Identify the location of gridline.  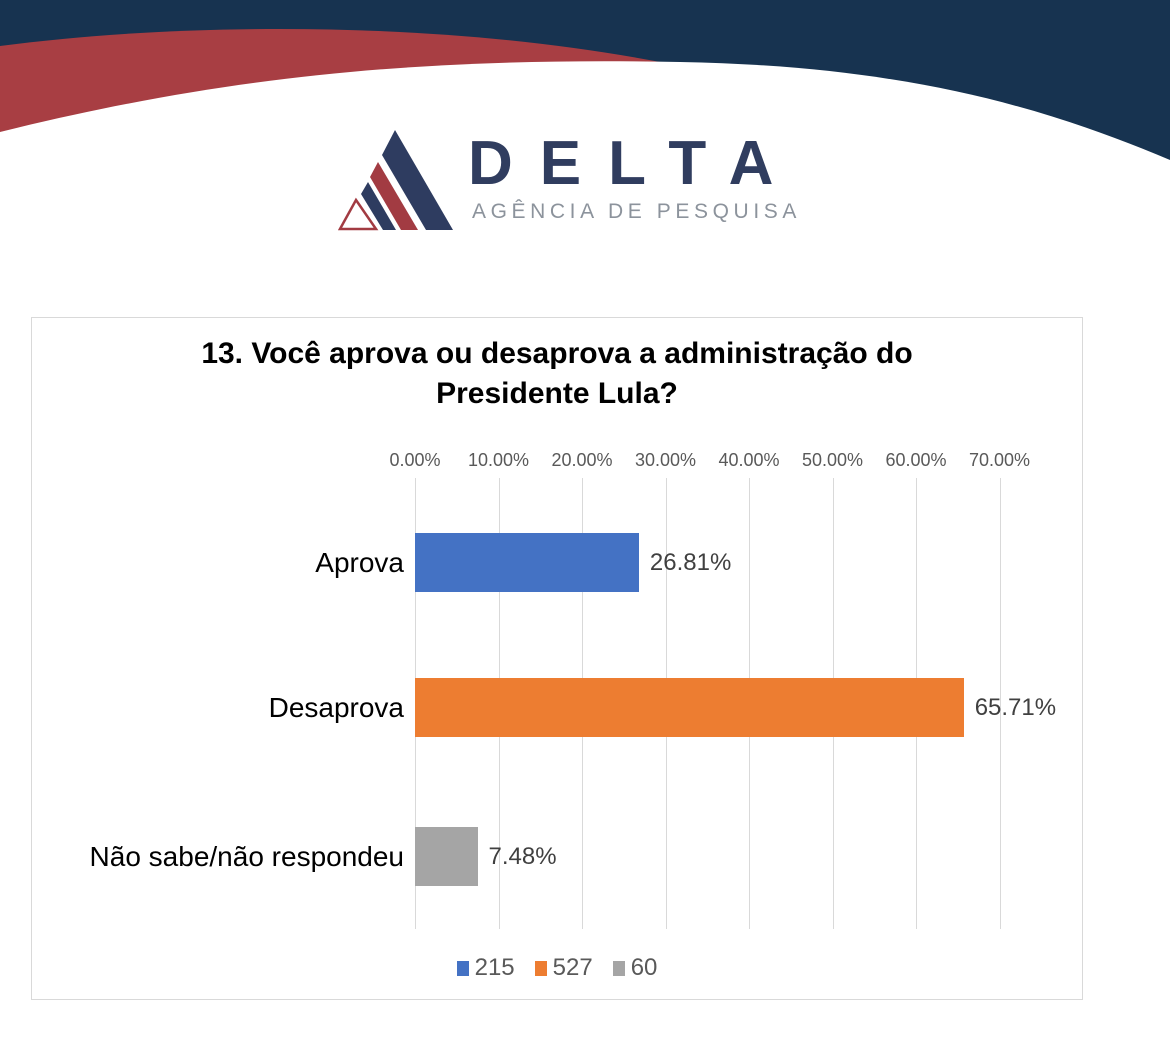
(1000, 703).